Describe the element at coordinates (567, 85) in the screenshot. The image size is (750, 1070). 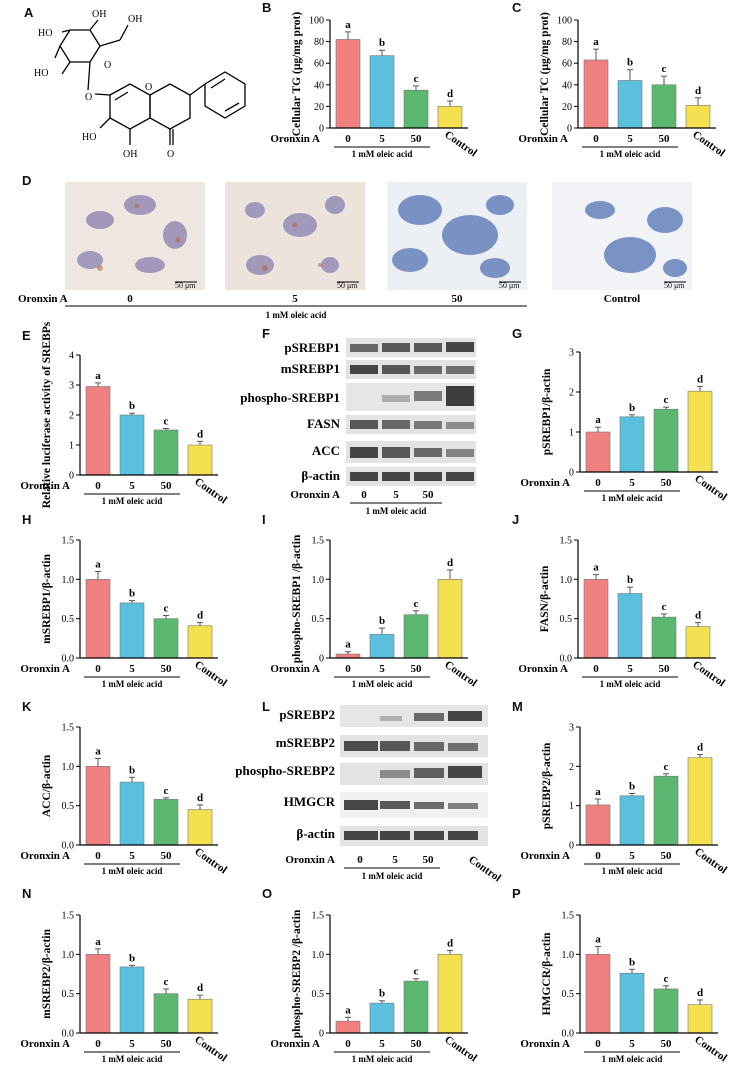
I see `y-tick-label: 40` at that location.